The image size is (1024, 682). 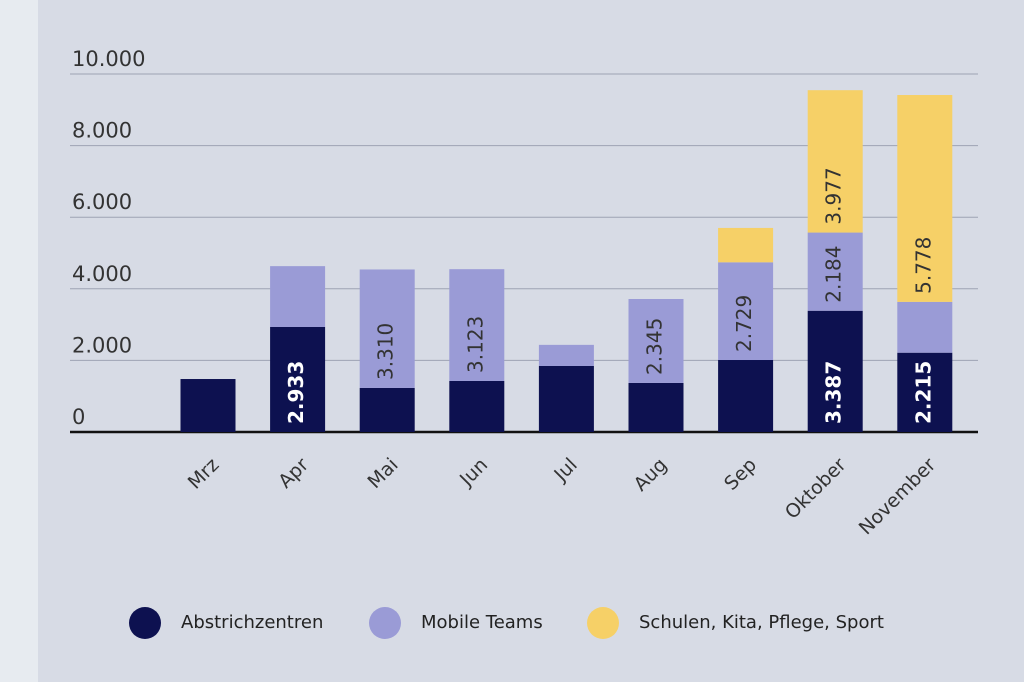 I want to click on value-label: 3.310, so click(x=386, y=351).